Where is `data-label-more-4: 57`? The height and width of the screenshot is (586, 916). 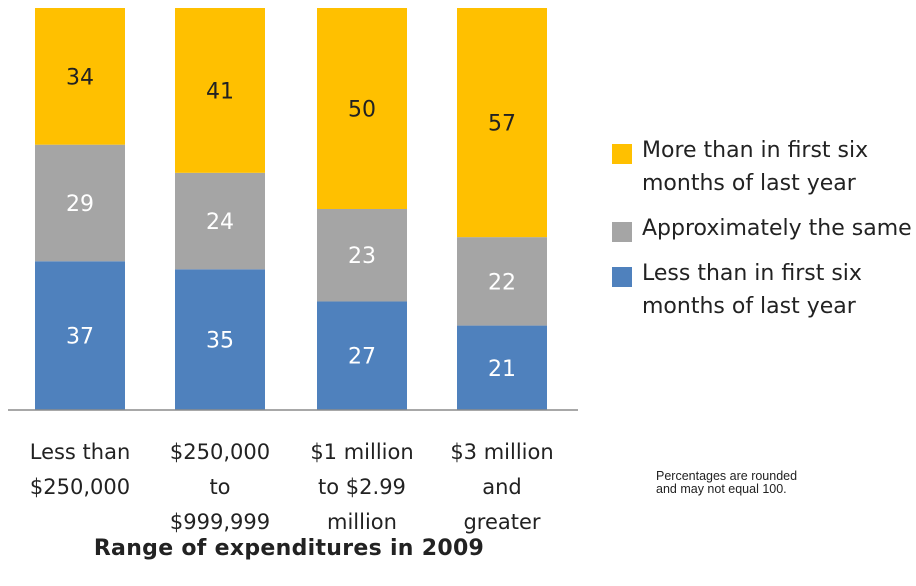 data-label-more-4: 57 is located at coordinates (502, 124).